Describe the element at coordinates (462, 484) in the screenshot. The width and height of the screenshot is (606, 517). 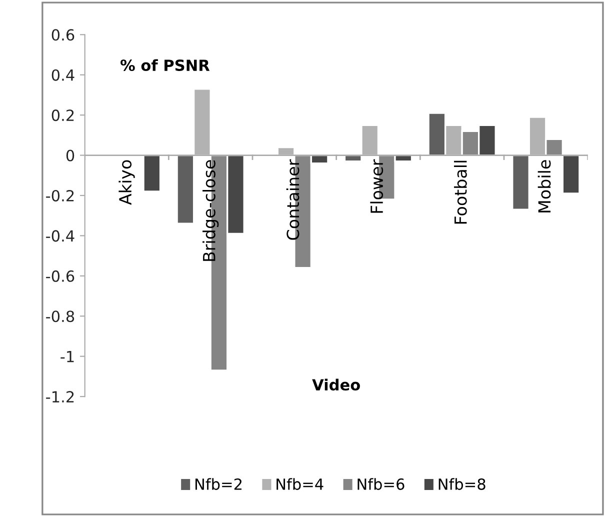
I see `legend-label: Nfb=8` at that location.